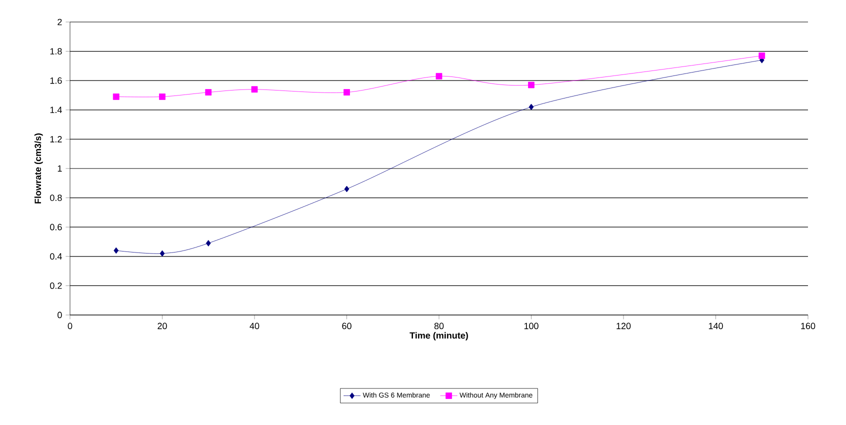  Describe the element at coordinates (56, 109) in the screenshot. I see `y-tick-label: 1.4` at that location.